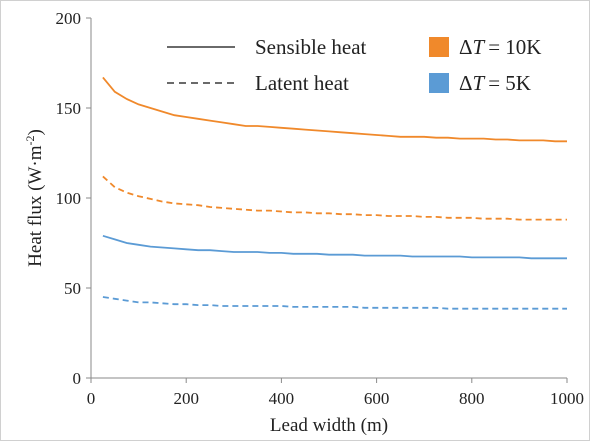 This screenshot has width=592, height=444. Describe the element at coordinates (311, 47) in the screenshot. I see `legend-sensible-label: Sensible heat` at that location.